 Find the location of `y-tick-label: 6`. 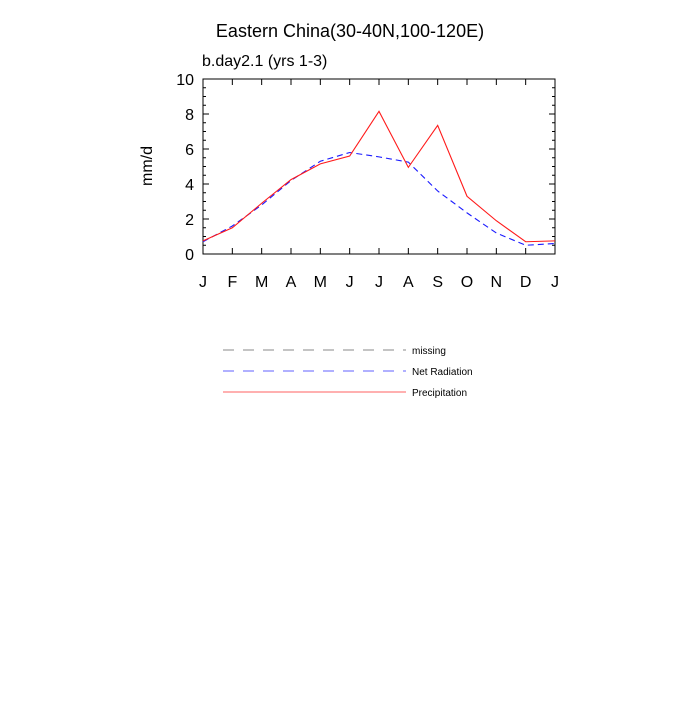

y-tick-label: 6 is located at coordinates (189, 150).